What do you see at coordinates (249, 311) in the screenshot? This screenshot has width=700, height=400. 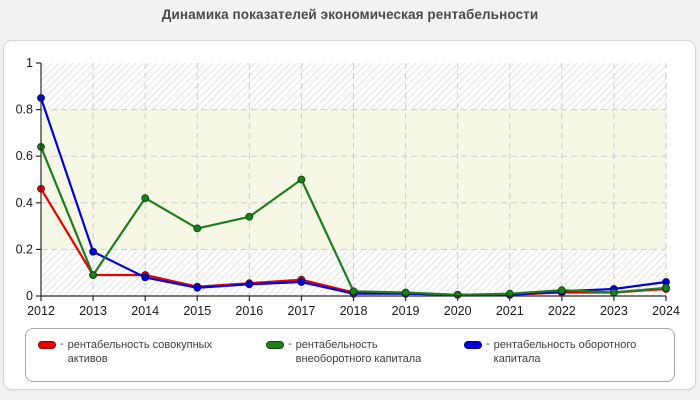 I see `svg-text: 2016` at bounding box center [249, 311].